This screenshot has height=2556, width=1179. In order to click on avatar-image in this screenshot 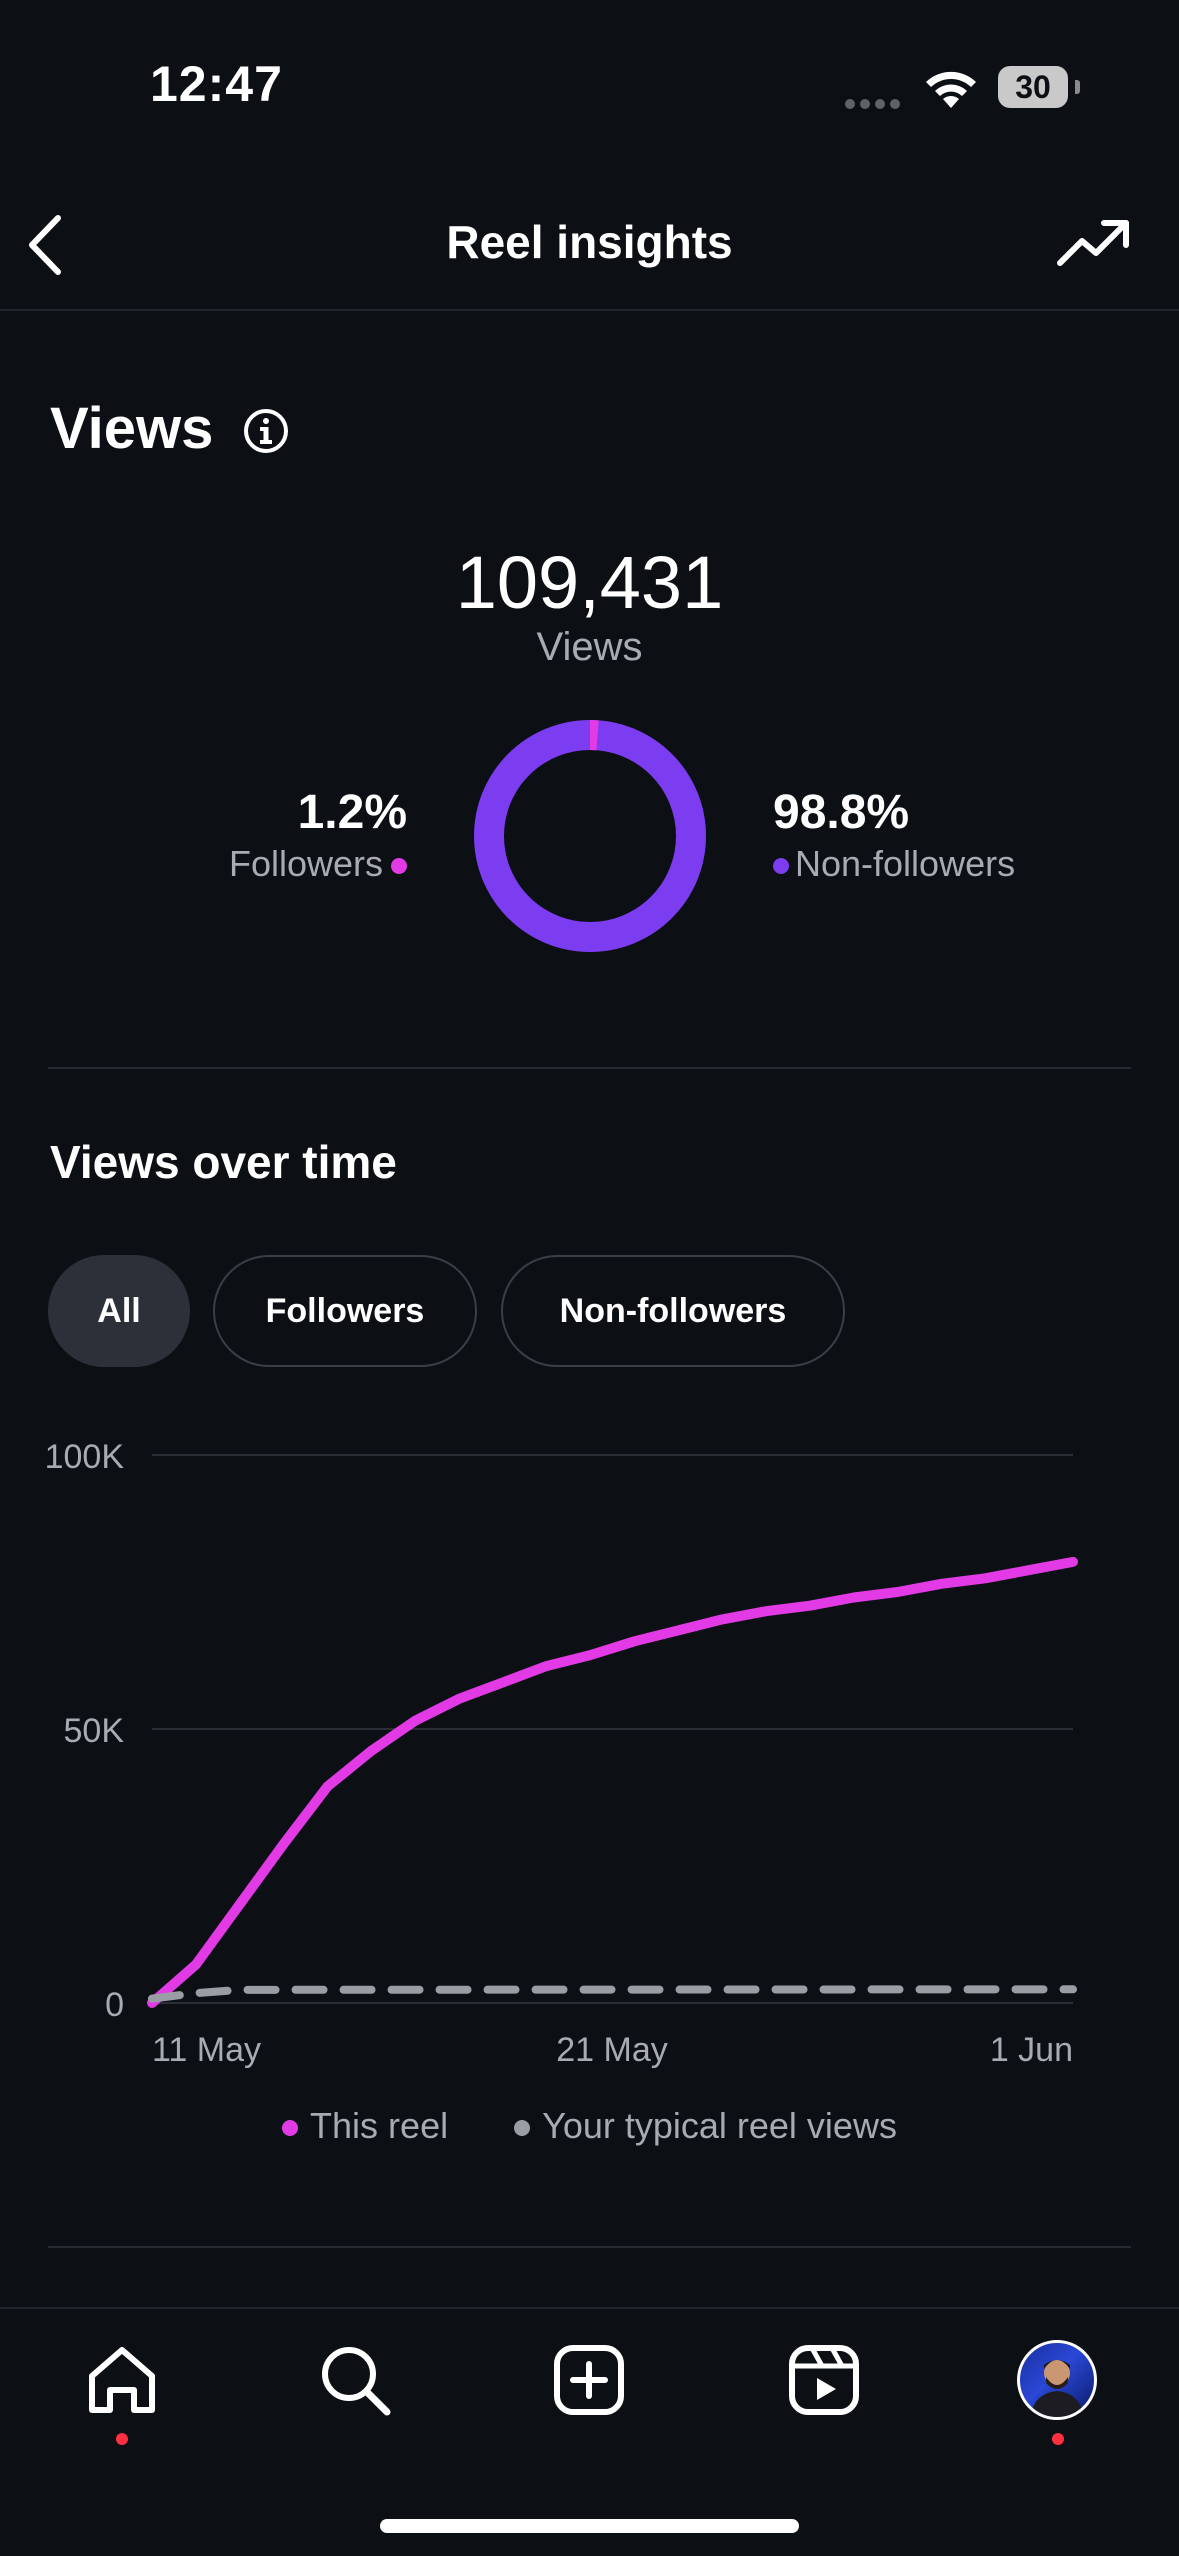, I will do `click(1057, 2388)`.